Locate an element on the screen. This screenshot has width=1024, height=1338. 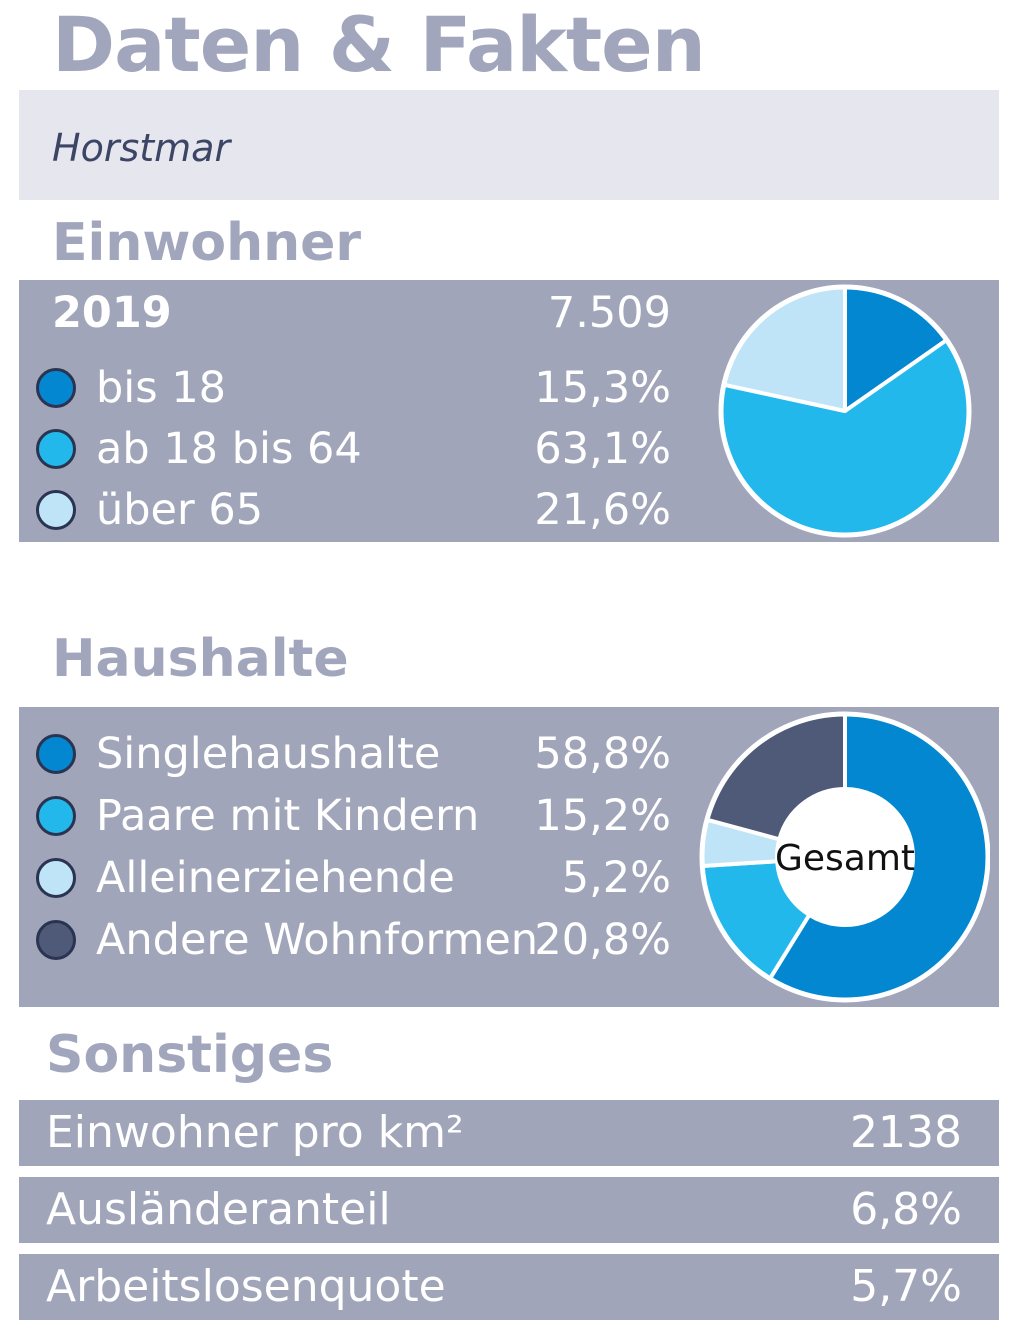
sonstiges-row-arbeitslosenquote is located at coordinates (509, 1287).